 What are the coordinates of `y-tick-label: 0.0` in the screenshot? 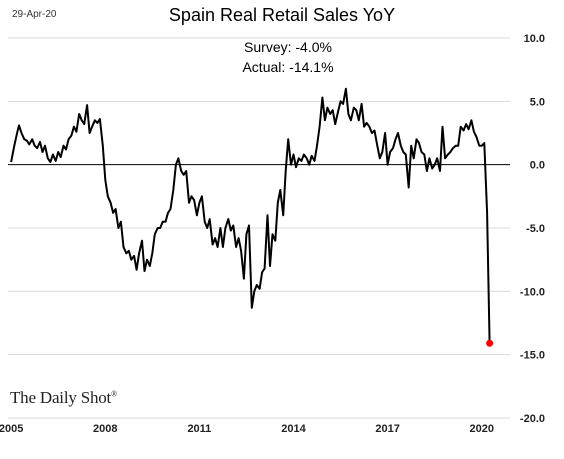 It's located at (537, 166).